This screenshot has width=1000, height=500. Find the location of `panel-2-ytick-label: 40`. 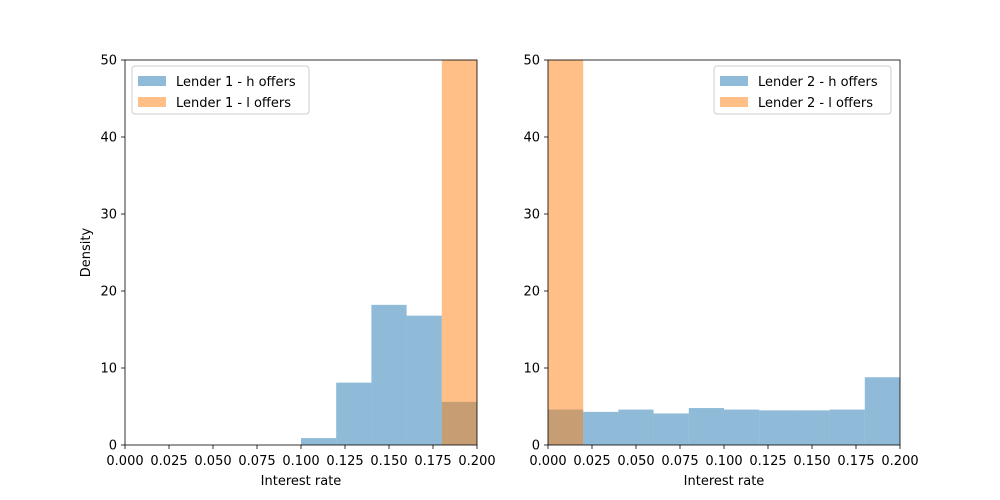

panel-2-ytick-label: 40 is located at coordinates (531, 138).